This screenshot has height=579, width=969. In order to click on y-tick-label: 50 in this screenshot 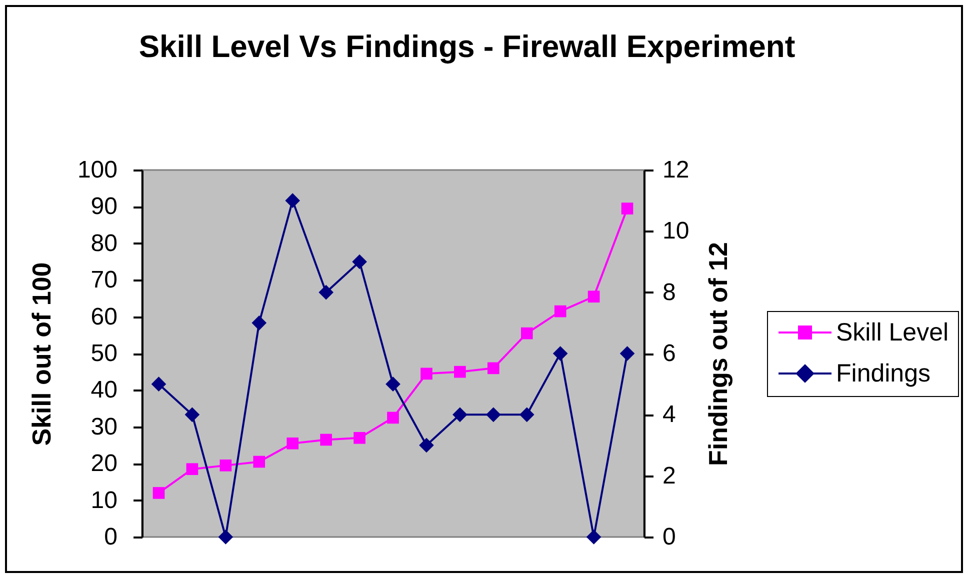, I will do `click(104, 353)`.